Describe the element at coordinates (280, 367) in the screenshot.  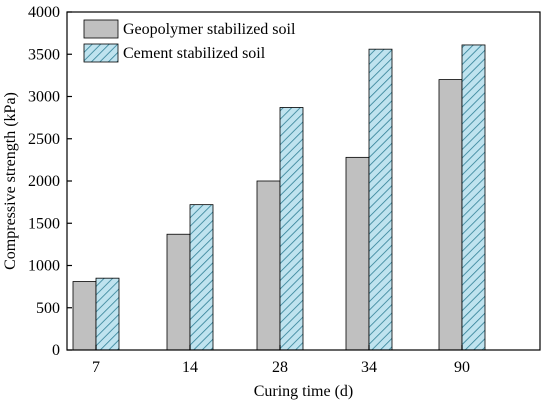
I see `x-tick-label: 28` at that location.